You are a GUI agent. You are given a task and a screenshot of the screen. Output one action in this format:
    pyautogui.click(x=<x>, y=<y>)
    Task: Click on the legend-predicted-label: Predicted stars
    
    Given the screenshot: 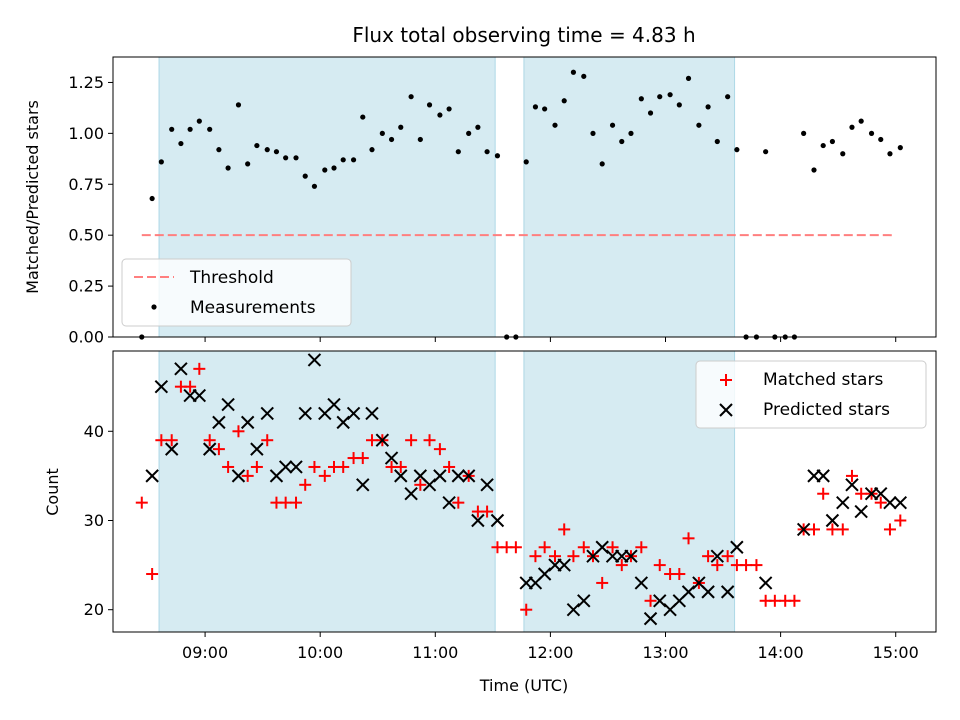 What is the action you would take?
    pyautogui.click(x=826, y=410)
    